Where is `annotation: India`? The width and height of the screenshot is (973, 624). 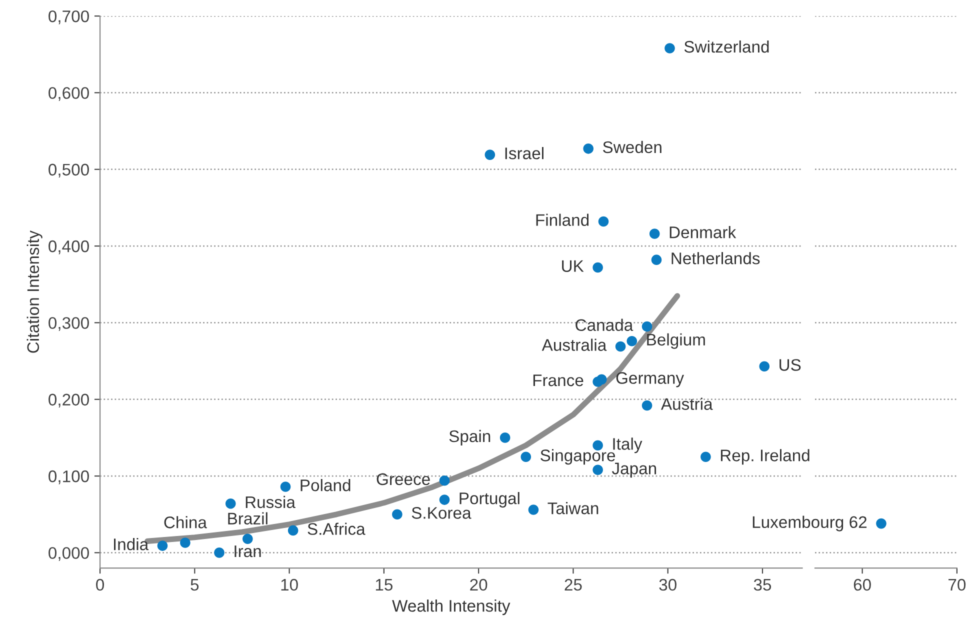
annotation: India is located at coordinates (131, 544).